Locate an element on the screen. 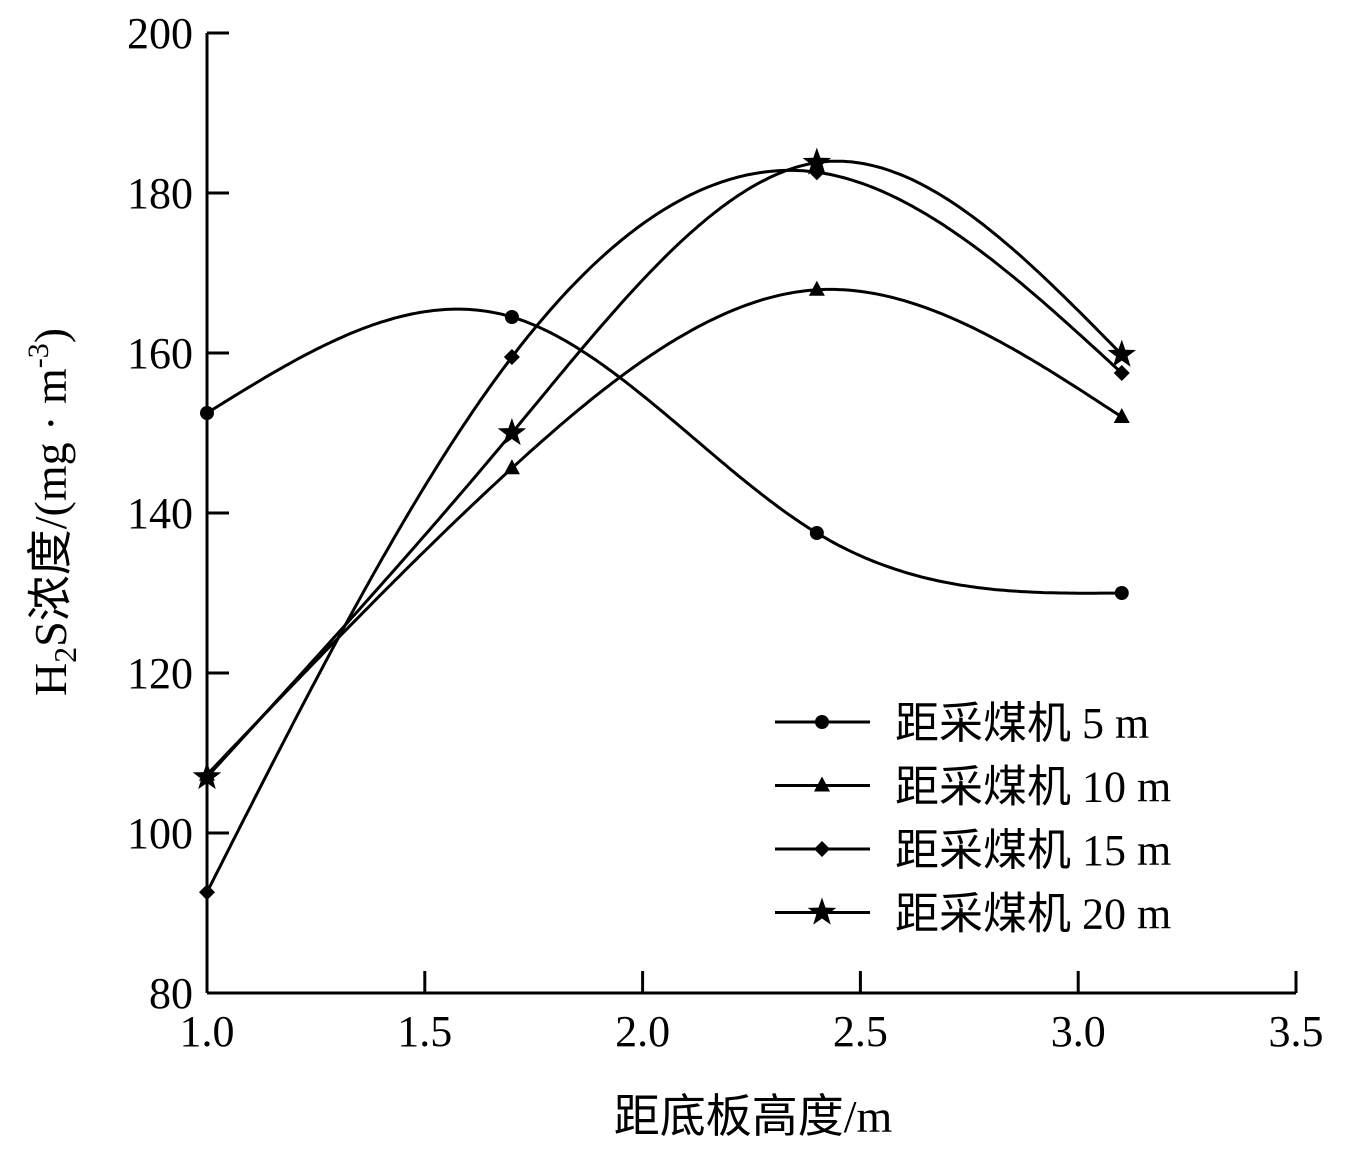  legend: 距采煤机 5 m 距采煤机 10 m 距采煤机 15 m 距采煤机 20 m is located at coordinates (973, 819).